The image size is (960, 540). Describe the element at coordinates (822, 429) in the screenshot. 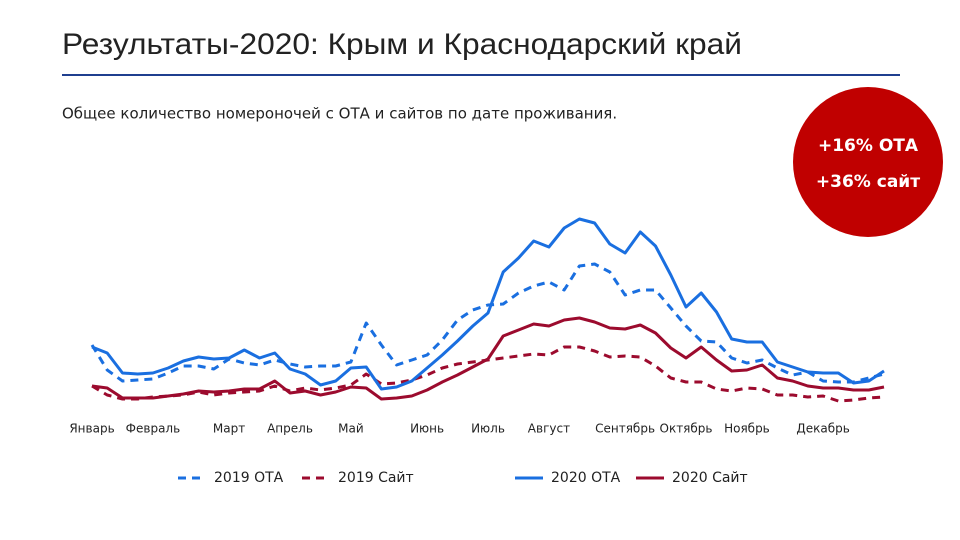

I see `x-tick-label: Декабрь` at that location.